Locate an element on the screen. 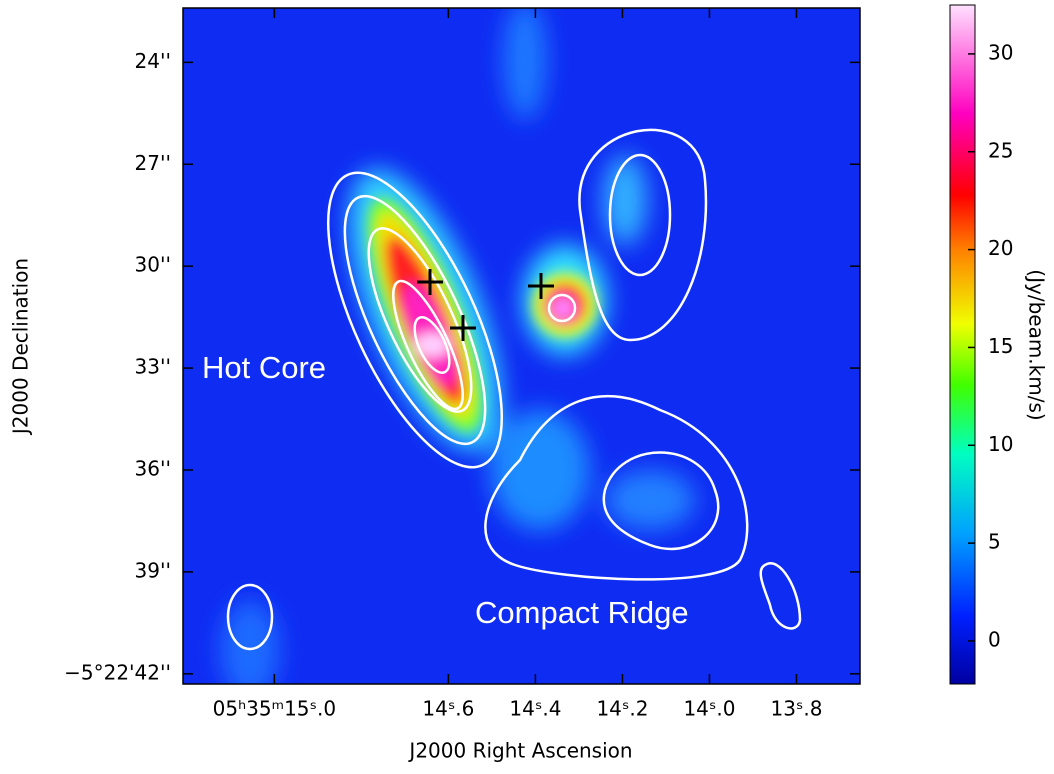  colorbar is located at coordinates (962, 344).